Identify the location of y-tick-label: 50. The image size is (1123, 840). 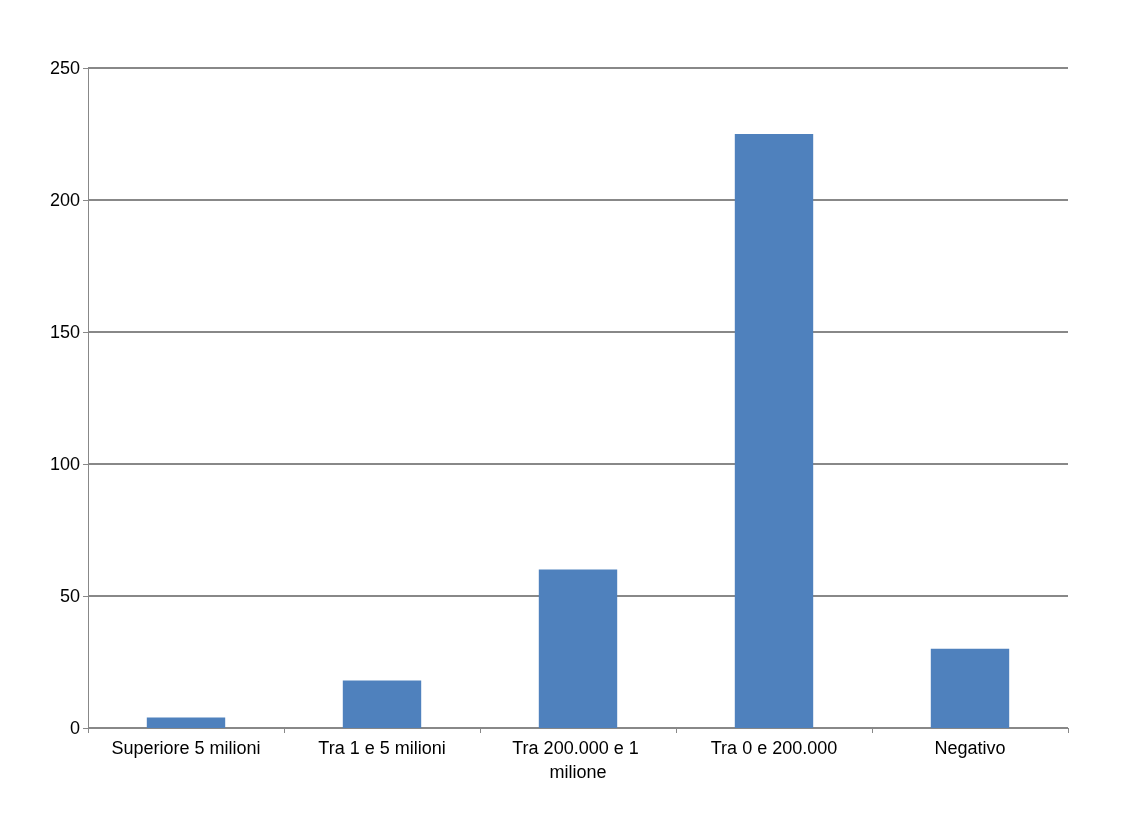
(69, 596).